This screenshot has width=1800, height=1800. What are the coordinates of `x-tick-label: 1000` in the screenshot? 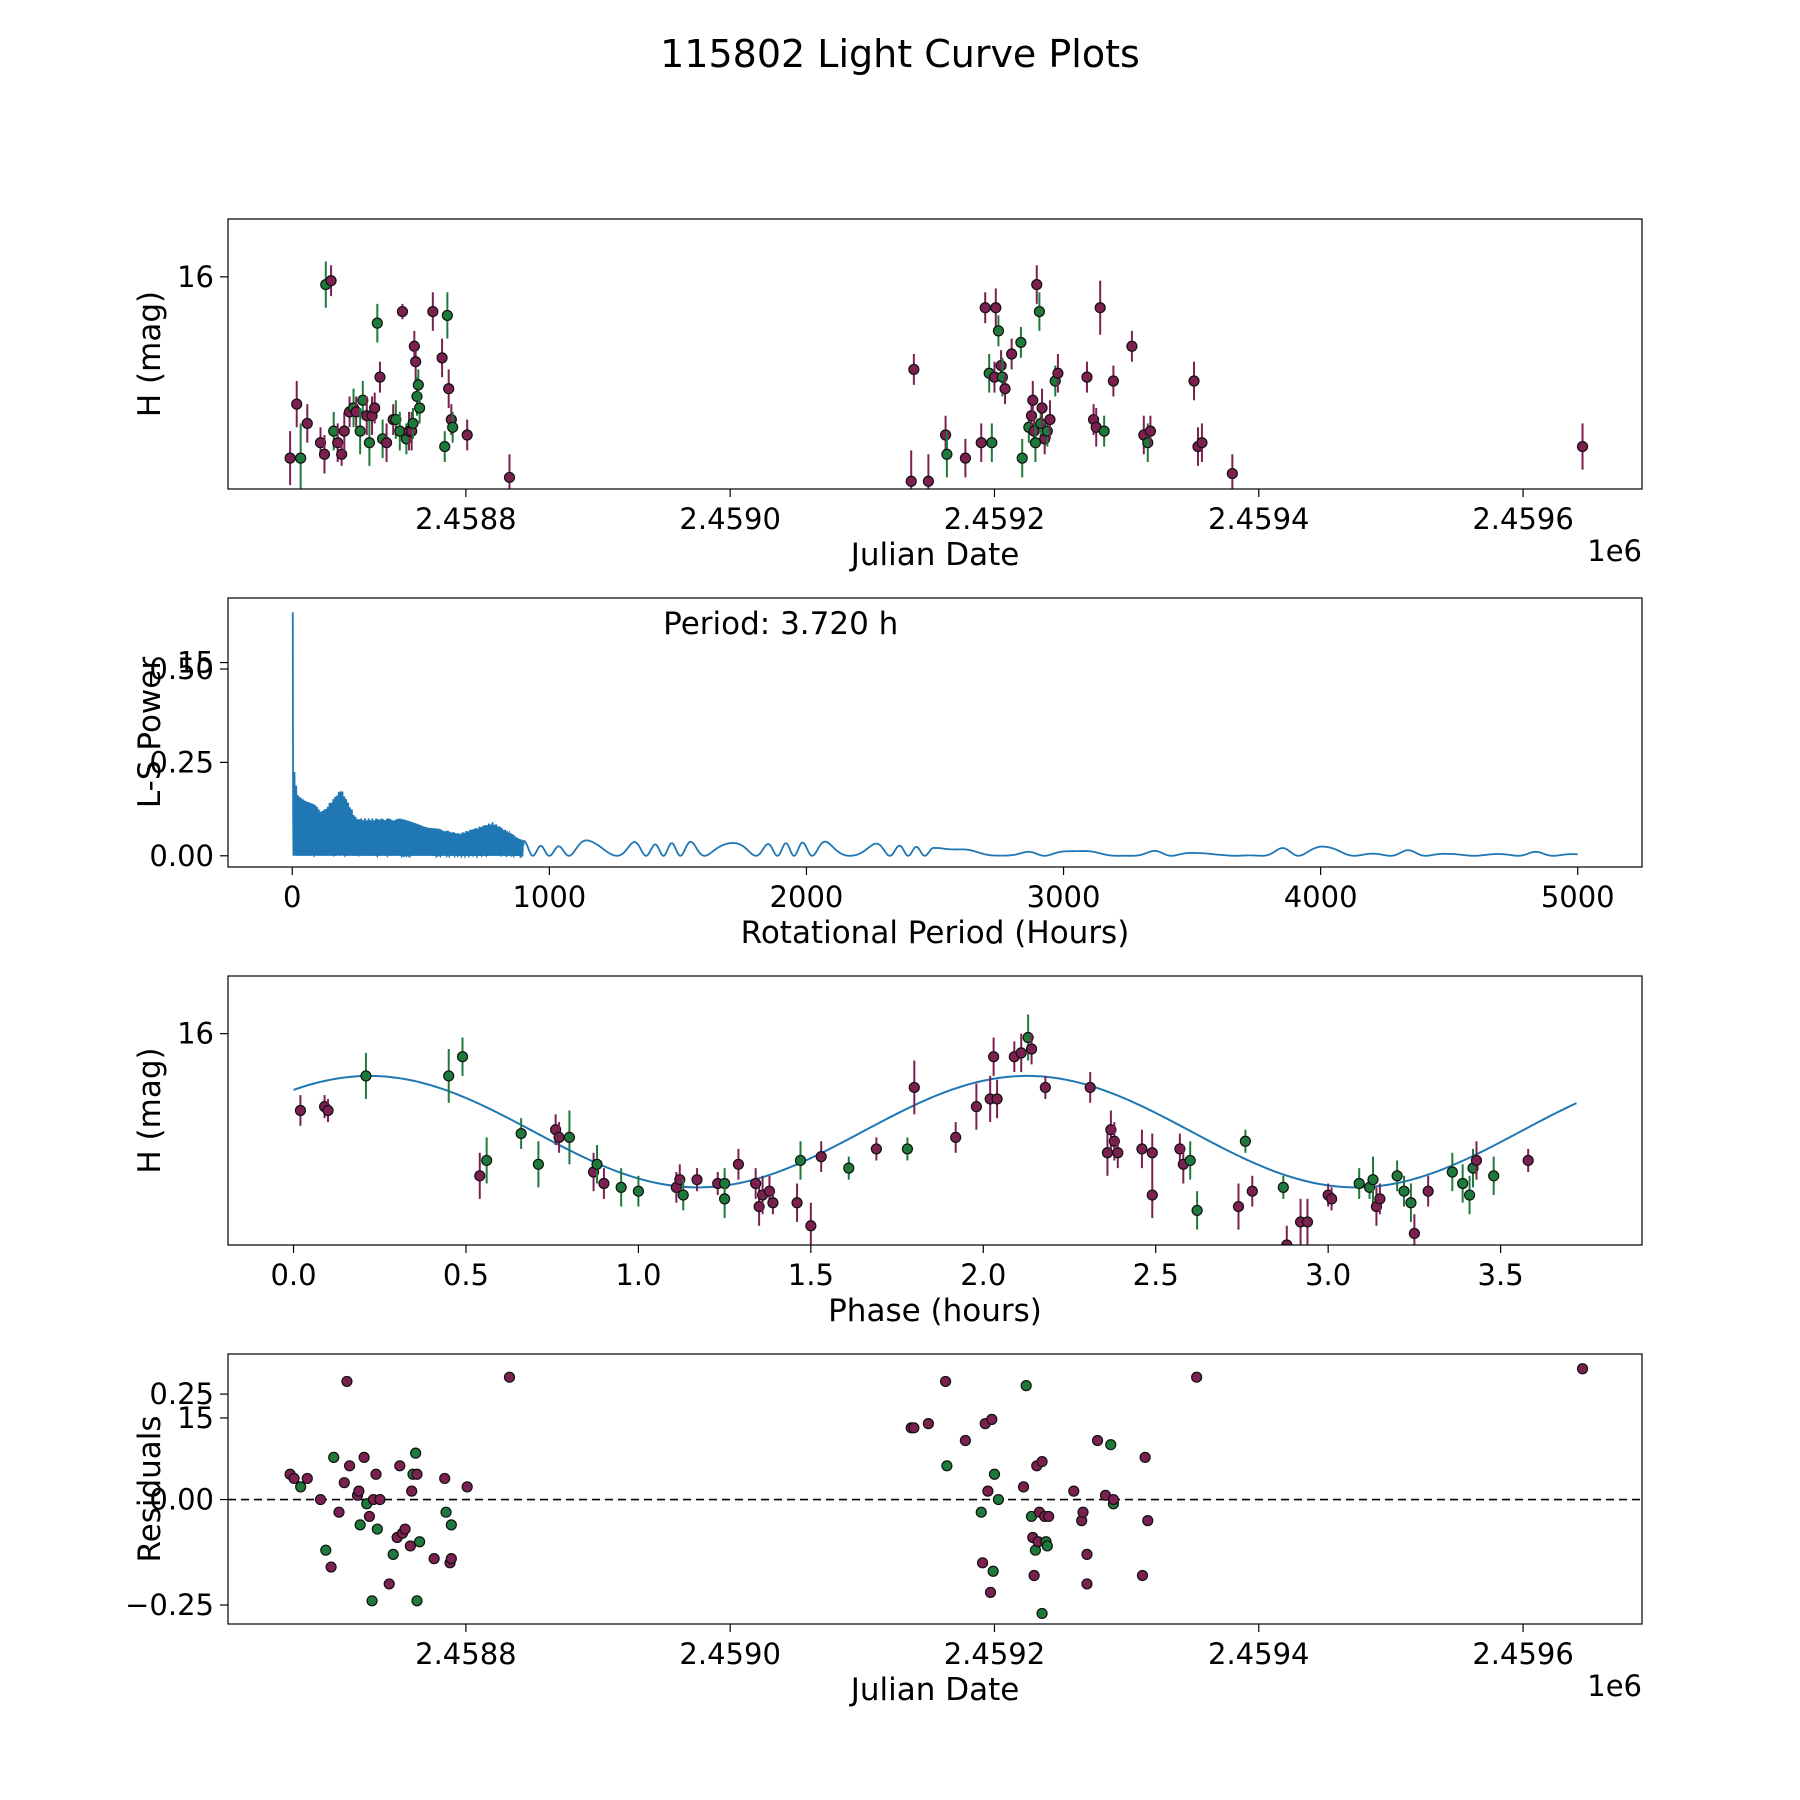 It's located at (549, 897).